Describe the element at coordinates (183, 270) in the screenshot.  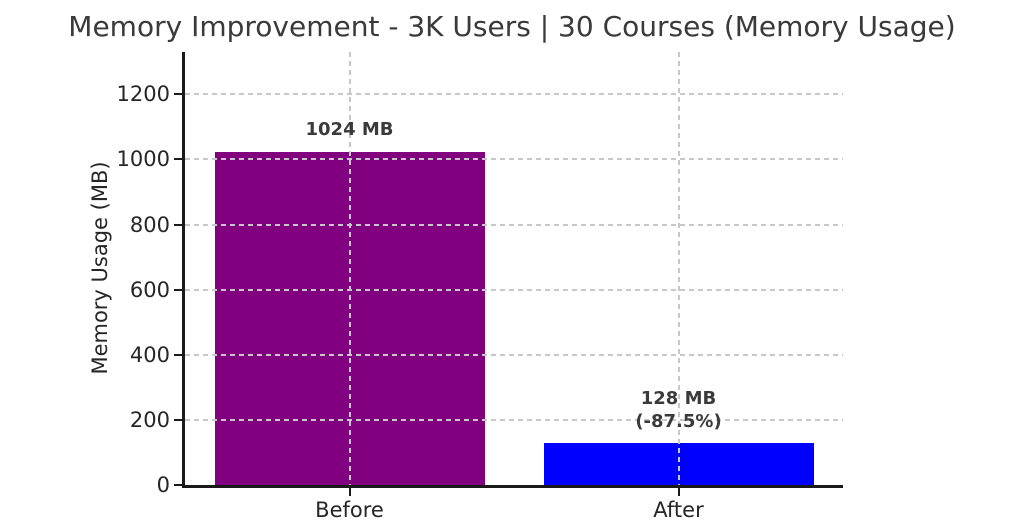
I see `y-axis-spine` at that location.